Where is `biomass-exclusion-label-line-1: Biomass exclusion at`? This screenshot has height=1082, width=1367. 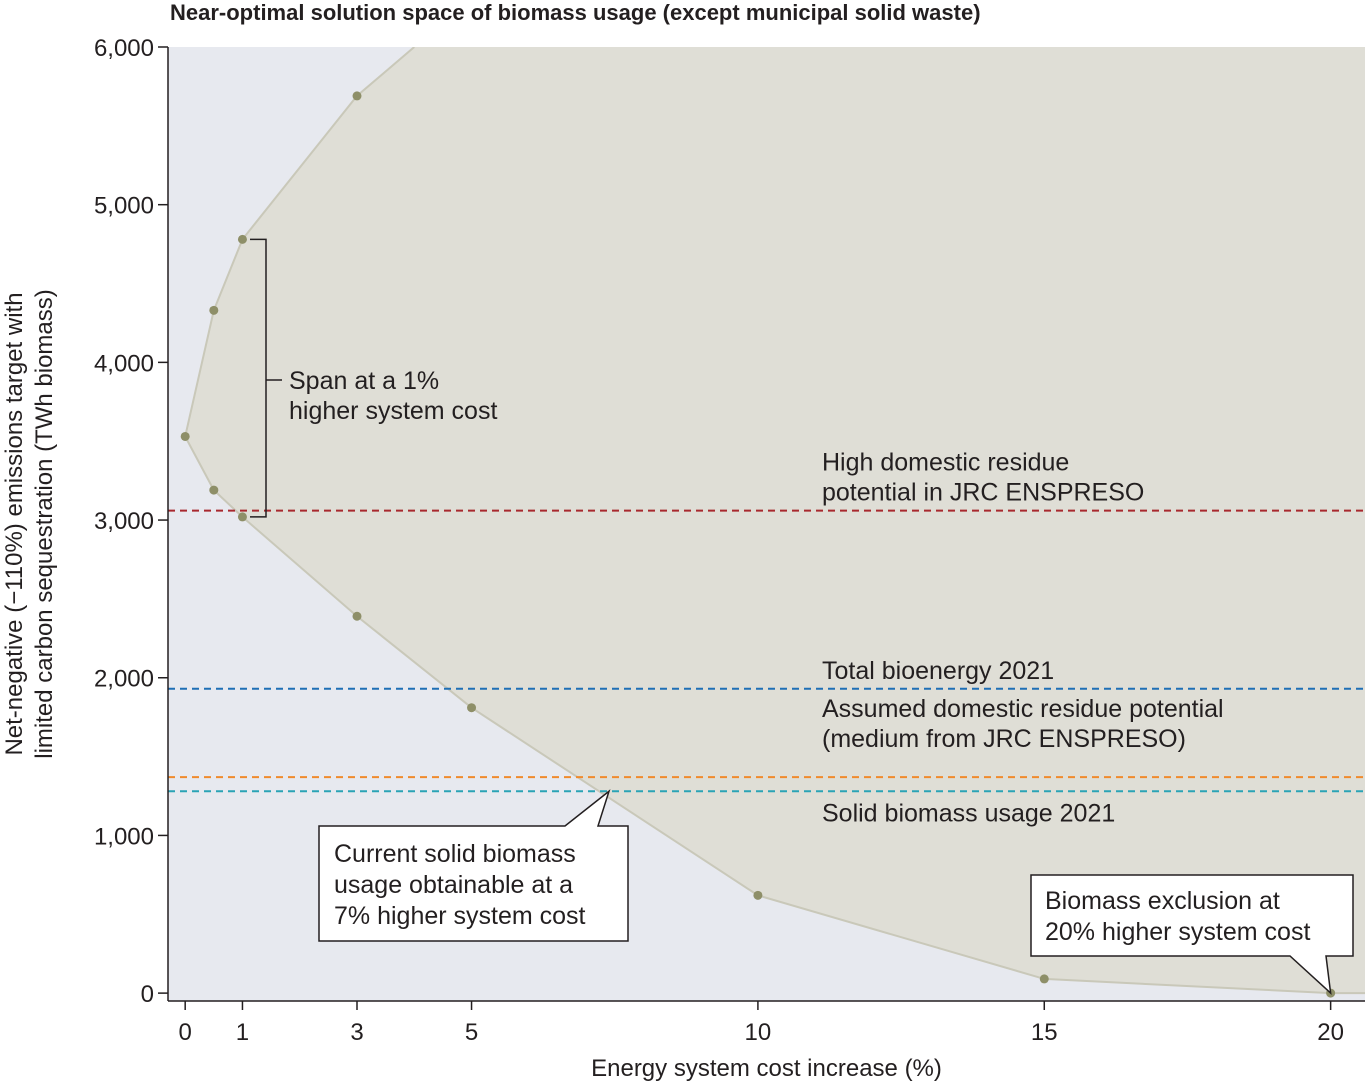
biomass-exclusion-label-line-1: Biomass exclusion at is located at coordinates (1162, 901).